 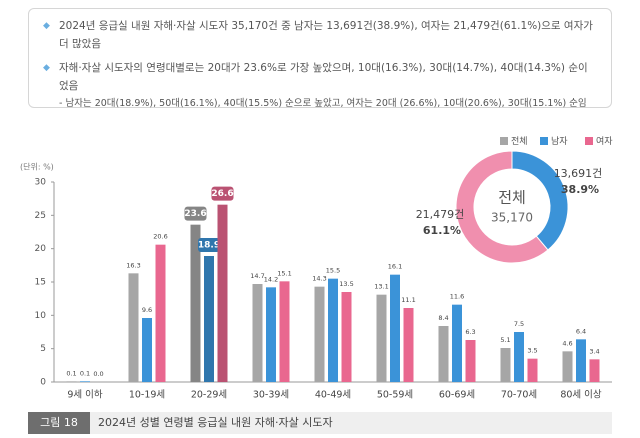 What do you see at coordinates (209, 395) in the screenshot?
I see `x-tick-label: 20-29세` at bounding box center [209, 395].